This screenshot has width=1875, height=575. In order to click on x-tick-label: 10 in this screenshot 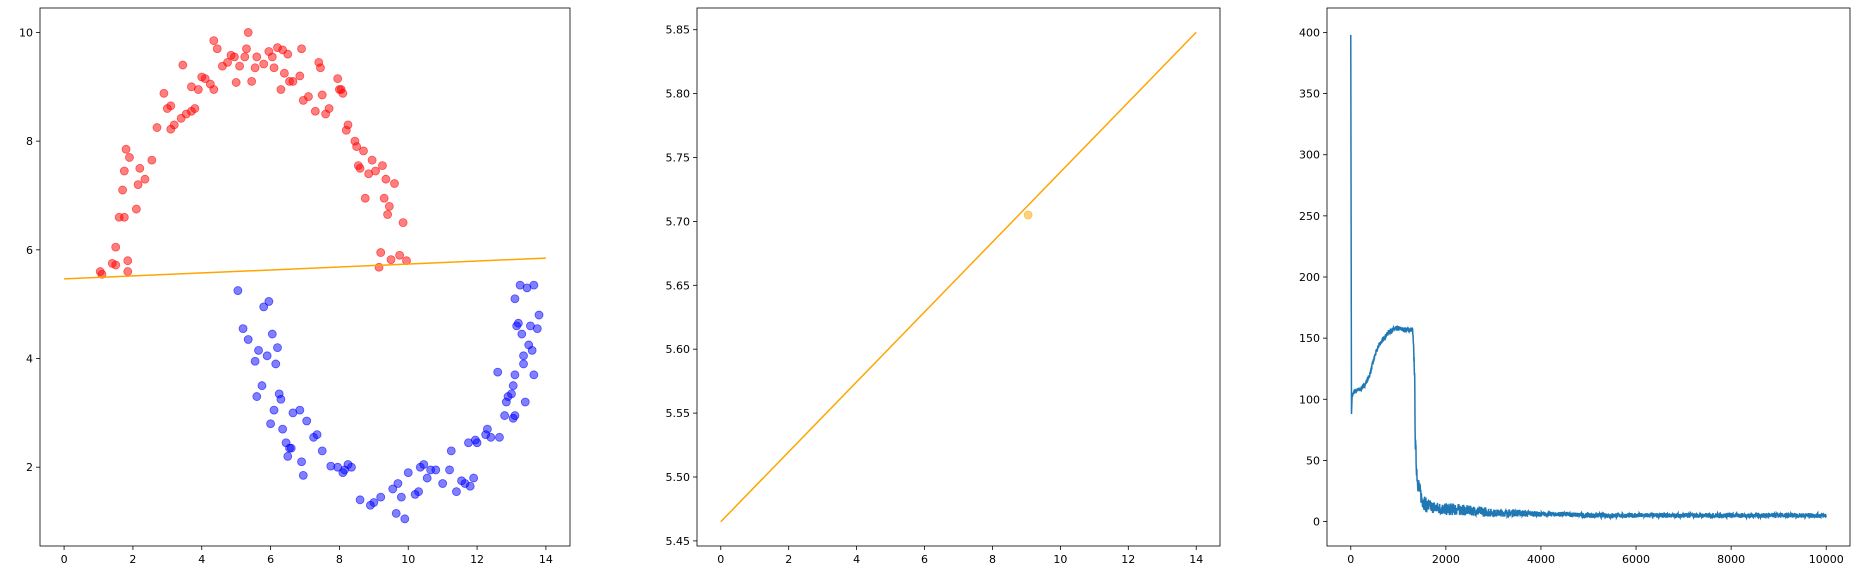, I will do `click(1060, 559)`.